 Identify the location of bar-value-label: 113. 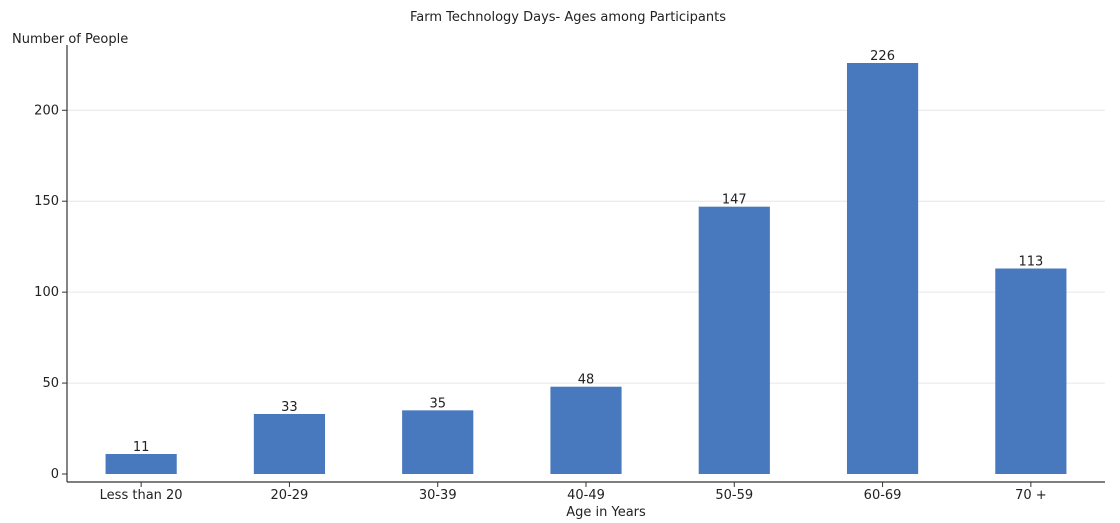
(1030, 262).